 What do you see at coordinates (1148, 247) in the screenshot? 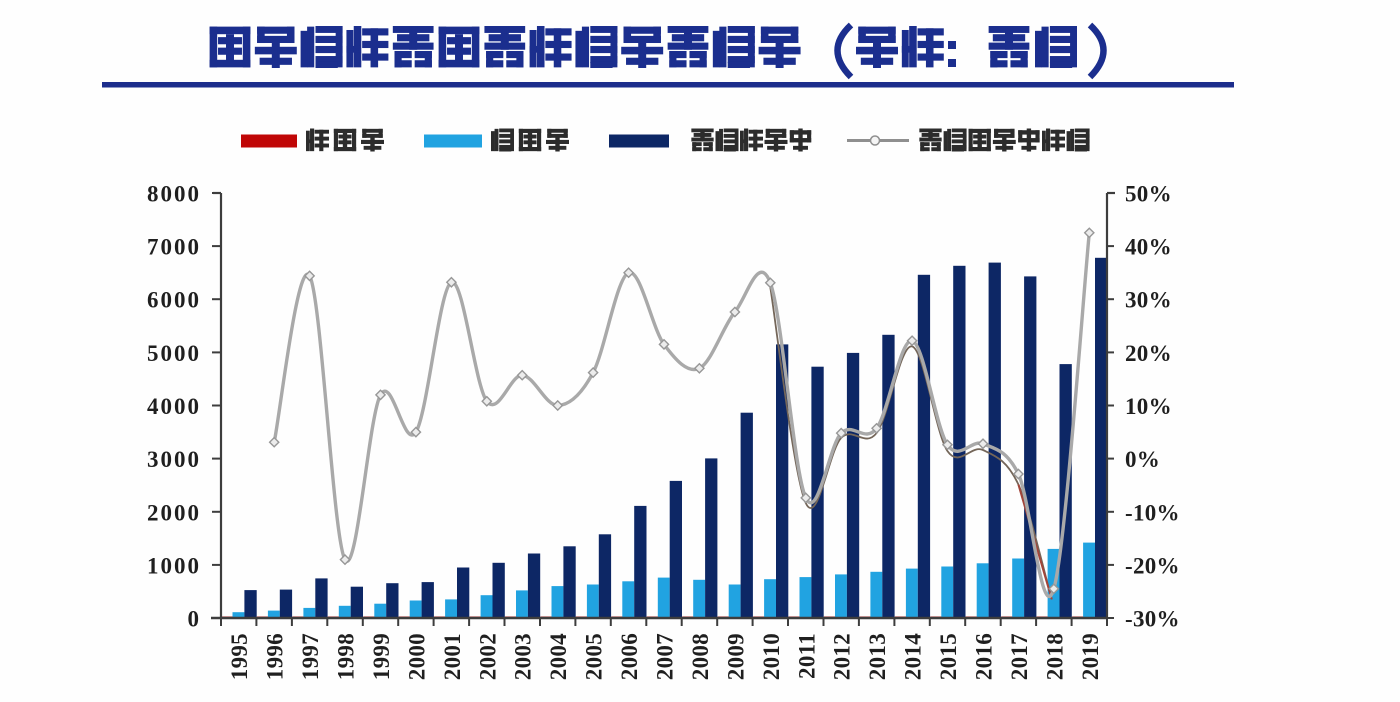
I see `svg-text: 40%` at bounding box center [1148, 247].